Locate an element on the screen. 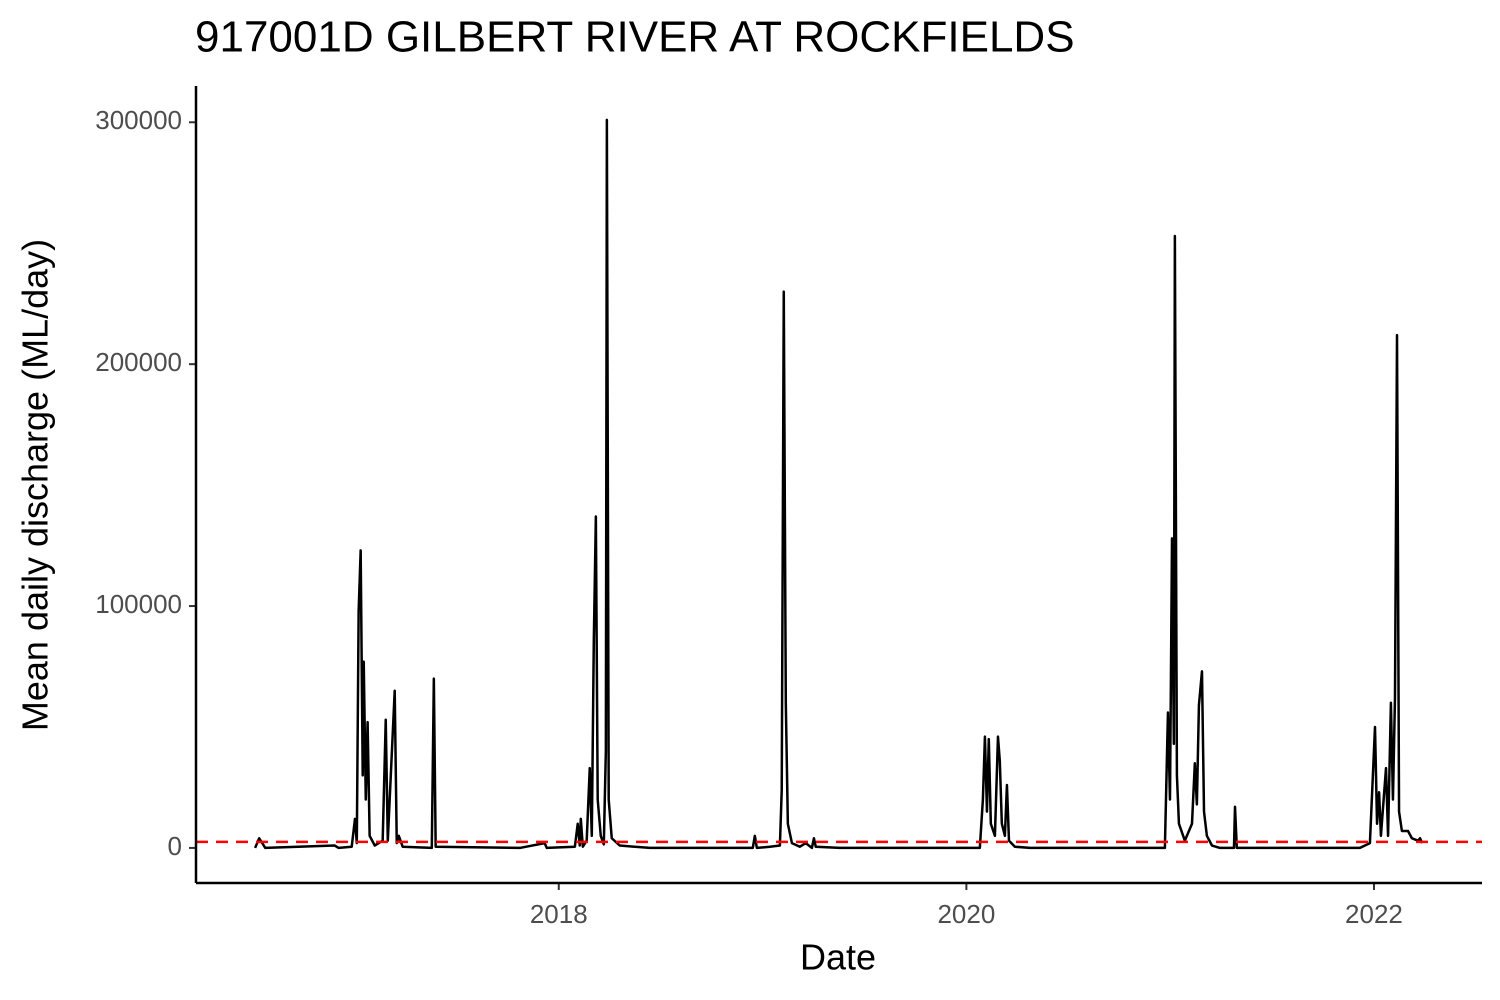 The image size is (1500, 1000). y-tick-label: 200000 is located at coordinates (138, 362).